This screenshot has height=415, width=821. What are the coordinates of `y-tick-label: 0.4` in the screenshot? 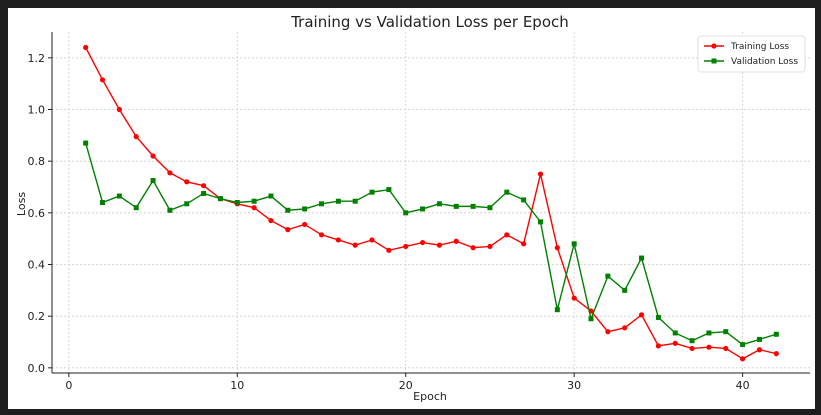 It's located at (37, 265).